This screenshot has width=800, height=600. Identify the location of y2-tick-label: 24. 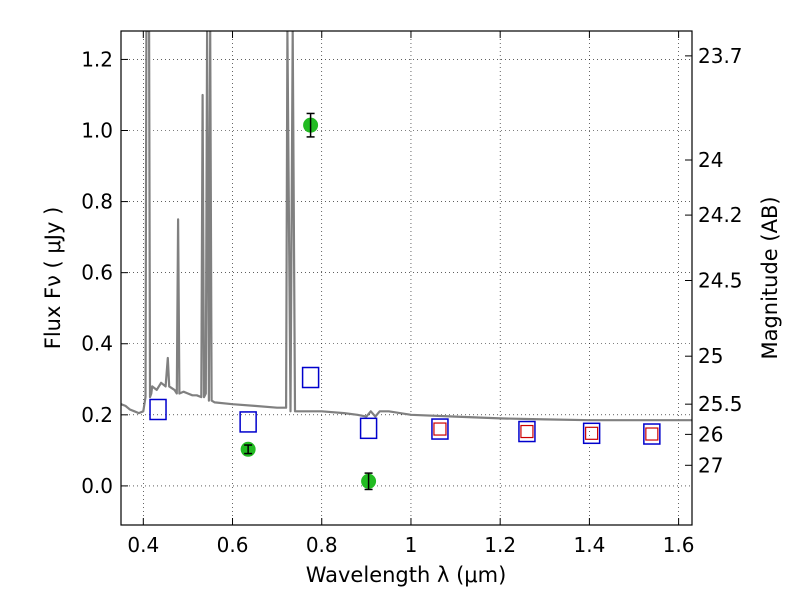
(710, 160).